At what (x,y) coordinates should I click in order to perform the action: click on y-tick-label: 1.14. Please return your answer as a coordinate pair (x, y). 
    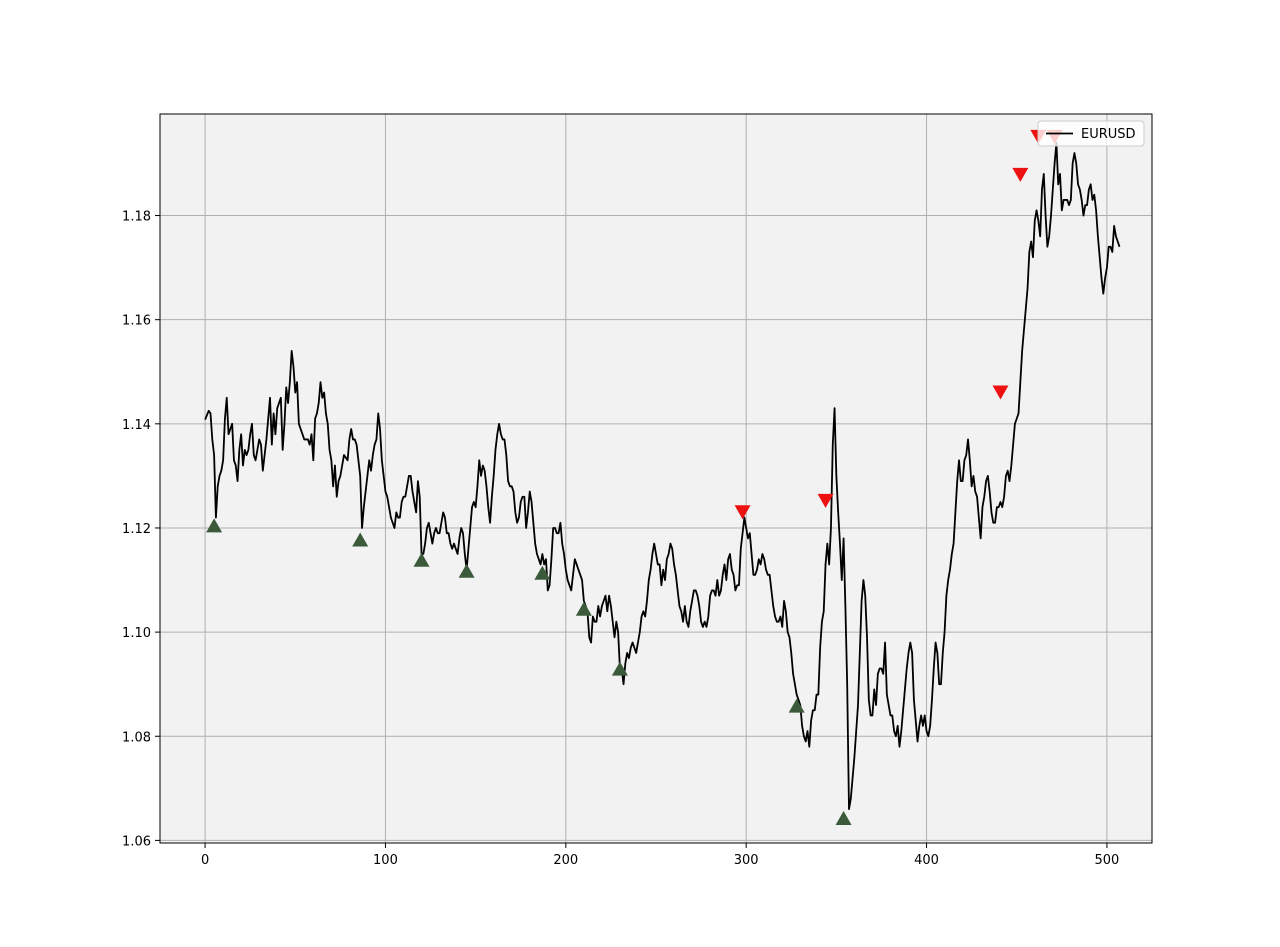
    Looking at the image, I should click on (136, 425).